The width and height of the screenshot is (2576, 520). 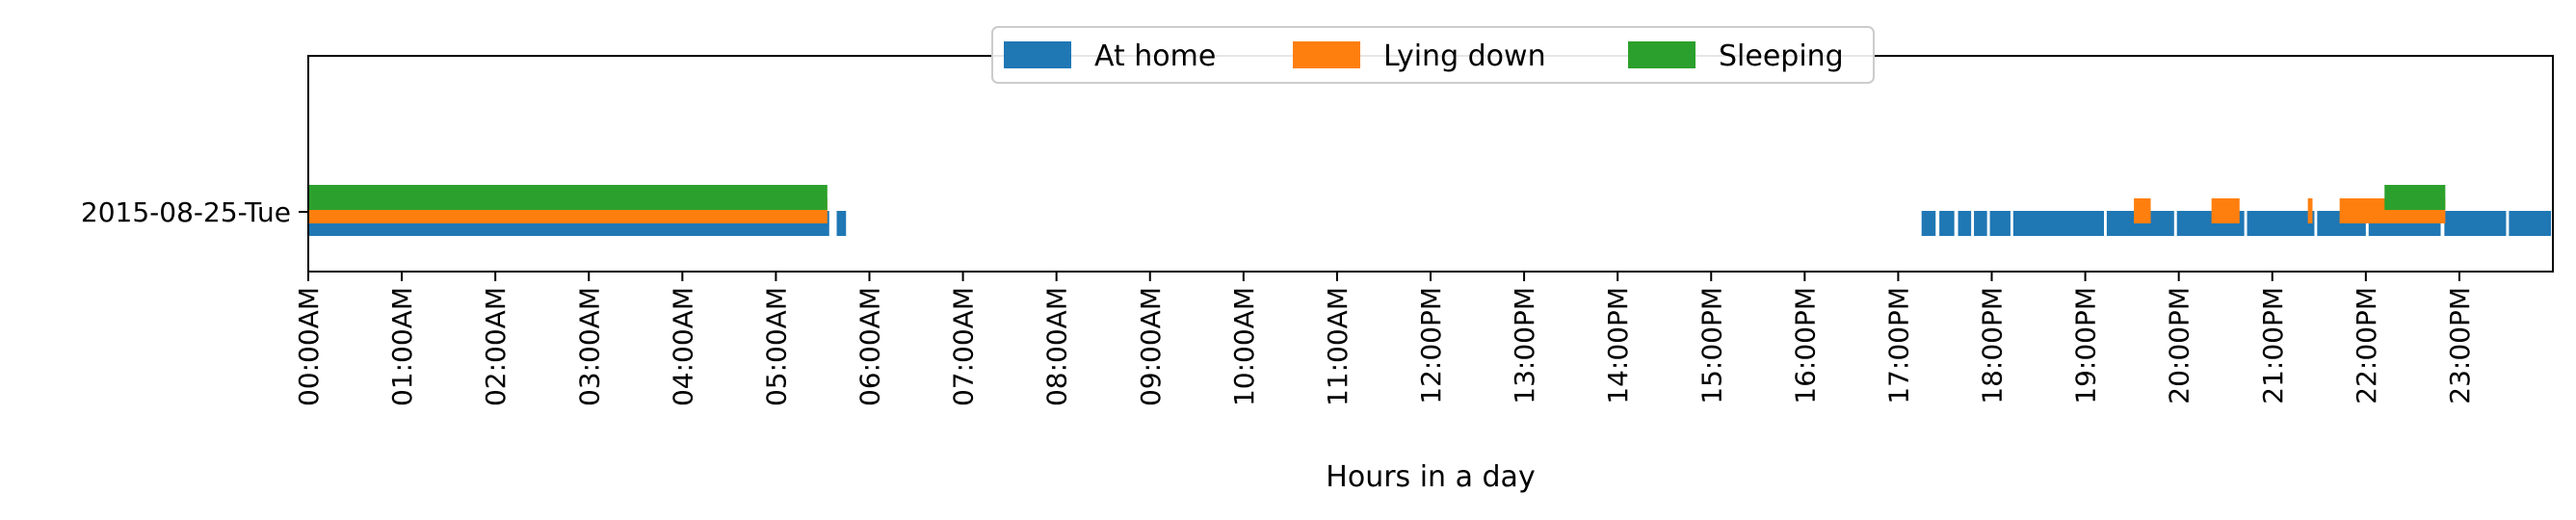 I want to click on x-tick-label: 03:00AM, so click(x=589, y=346).